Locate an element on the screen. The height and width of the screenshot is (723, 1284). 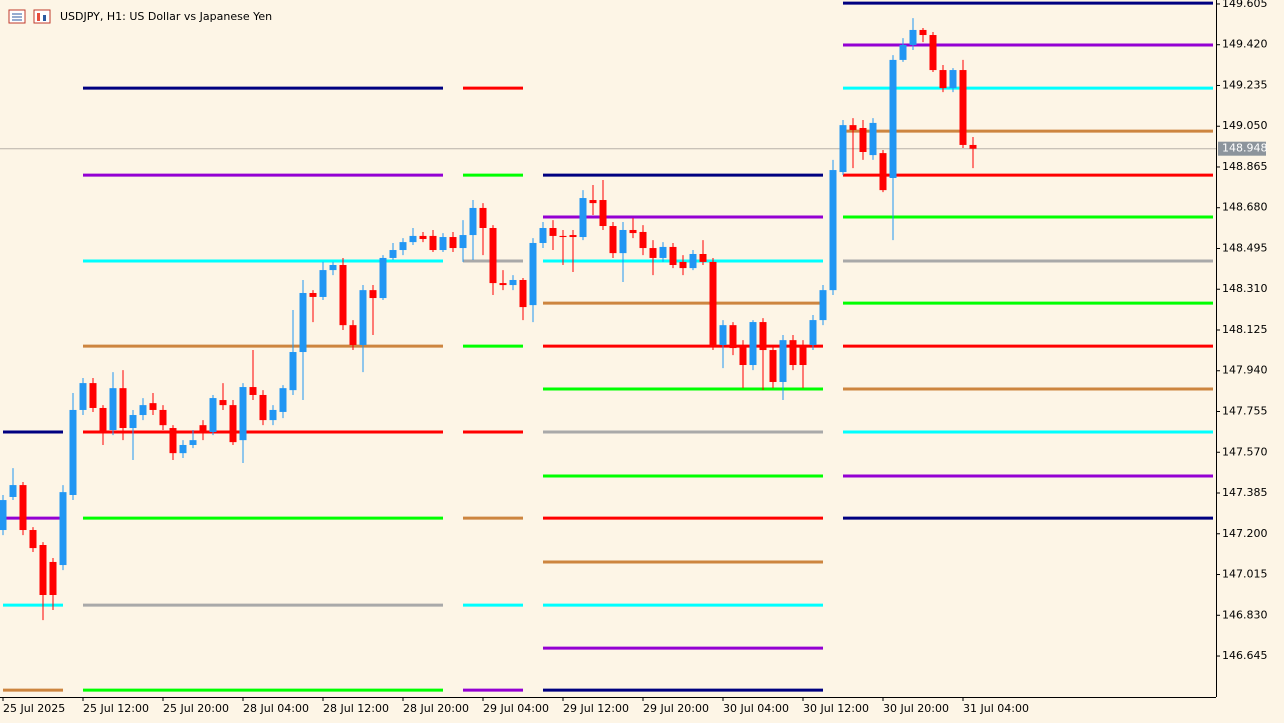
chart-title: USDJPY, H1: US Dollar vs Japanese Yen is located at coordinates (166, 16).